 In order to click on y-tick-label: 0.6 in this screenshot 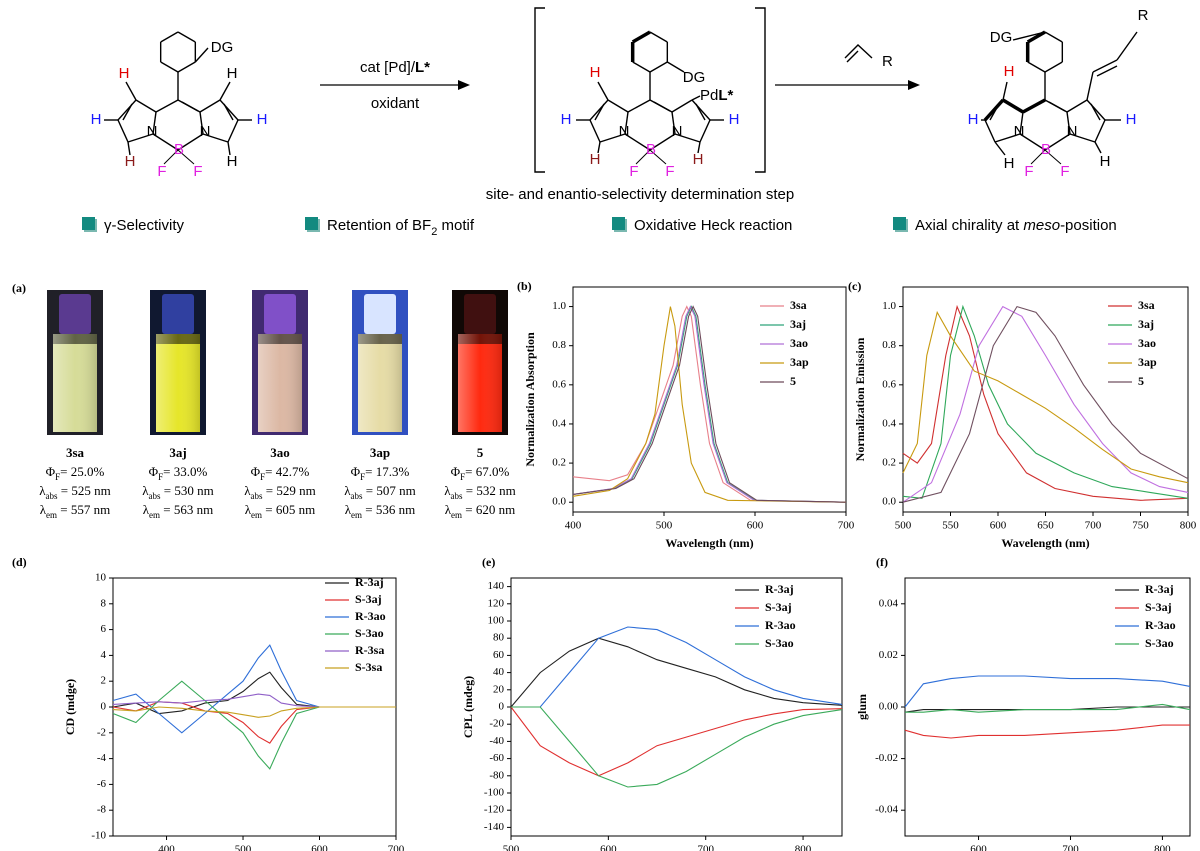, I will do `click(559, 384)`.